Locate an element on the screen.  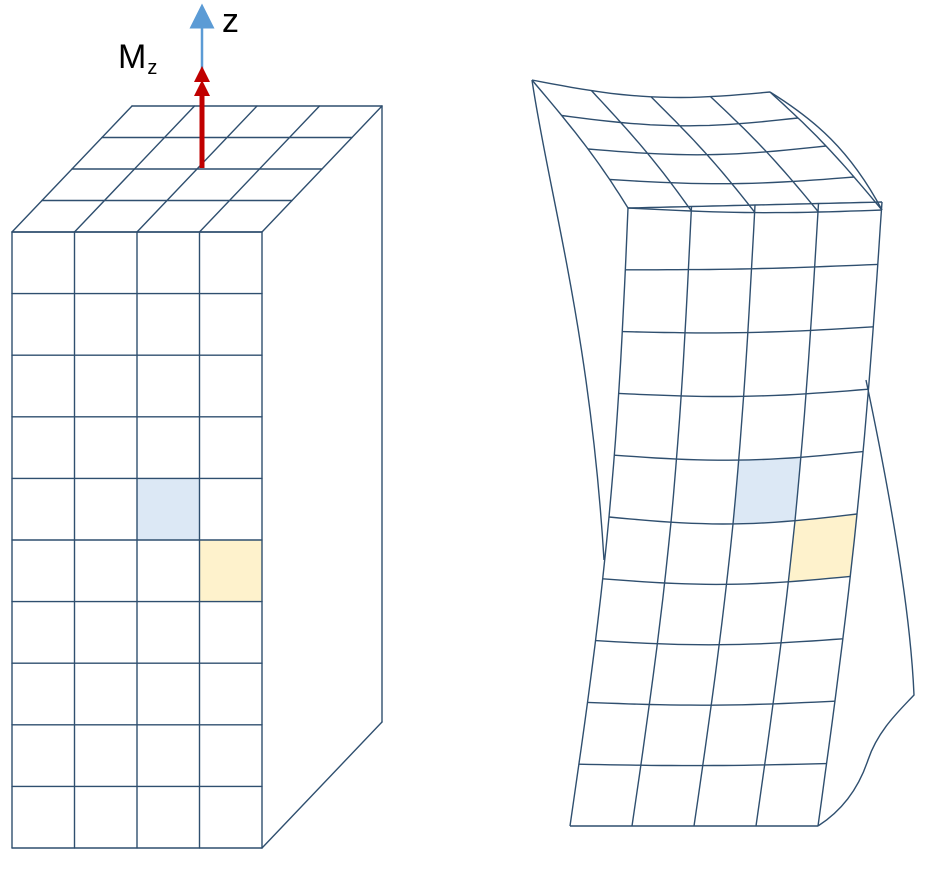
deformed-top-grid is located at coordinates (707, 146).